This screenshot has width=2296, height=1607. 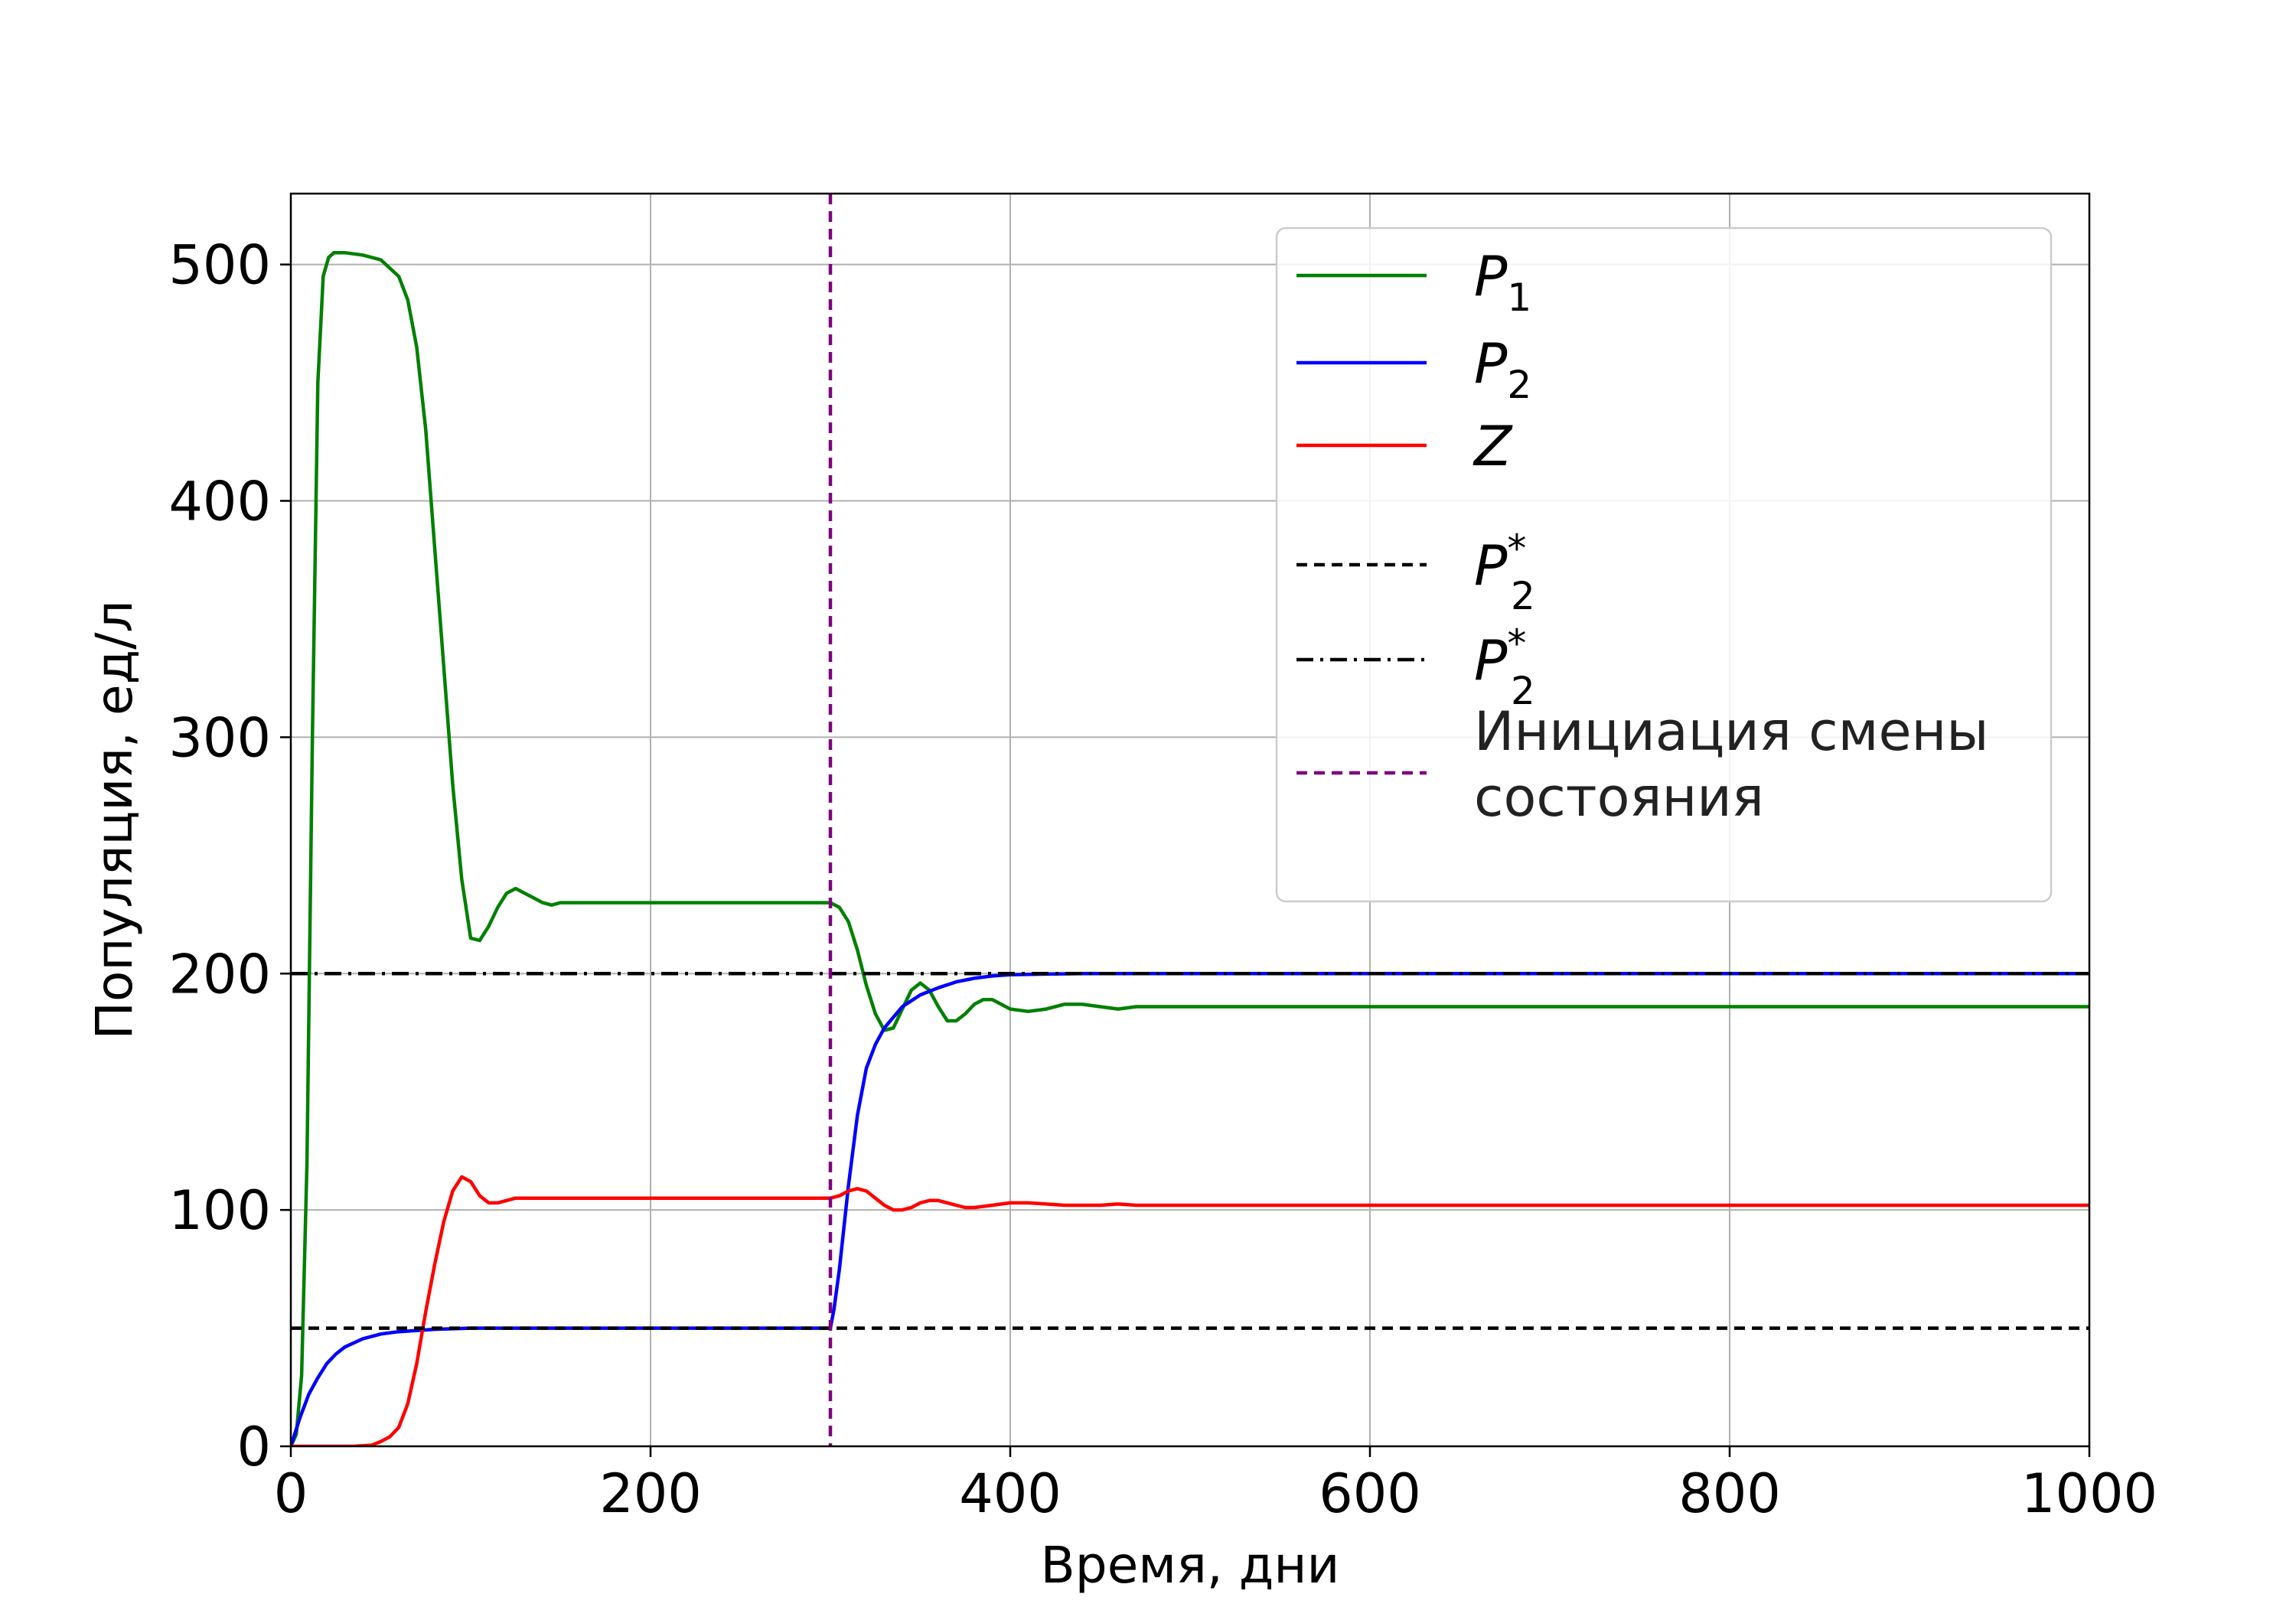 I want to click on x-tick-label: 400, so click(x=1010, y=1493).